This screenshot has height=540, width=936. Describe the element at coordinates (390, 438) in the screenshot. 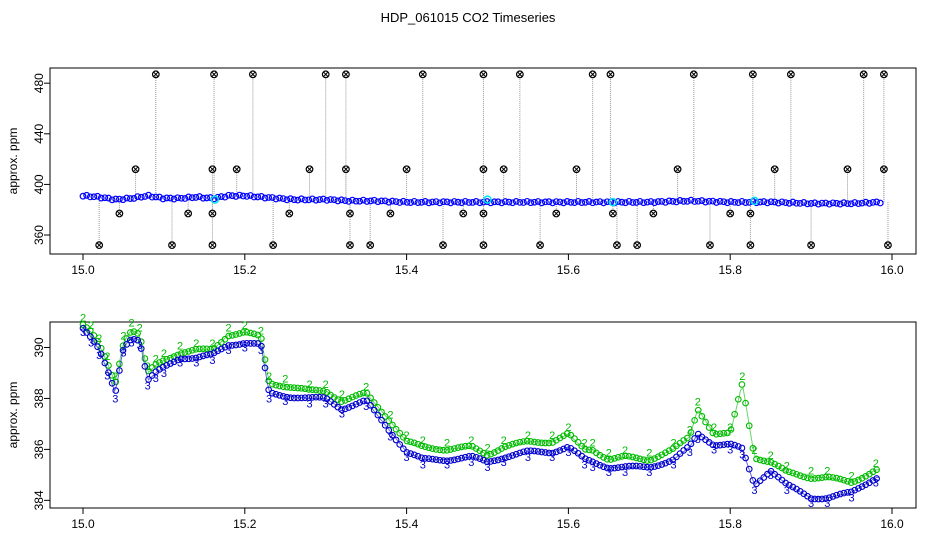

I see `series-marker-label: 3` at that location.